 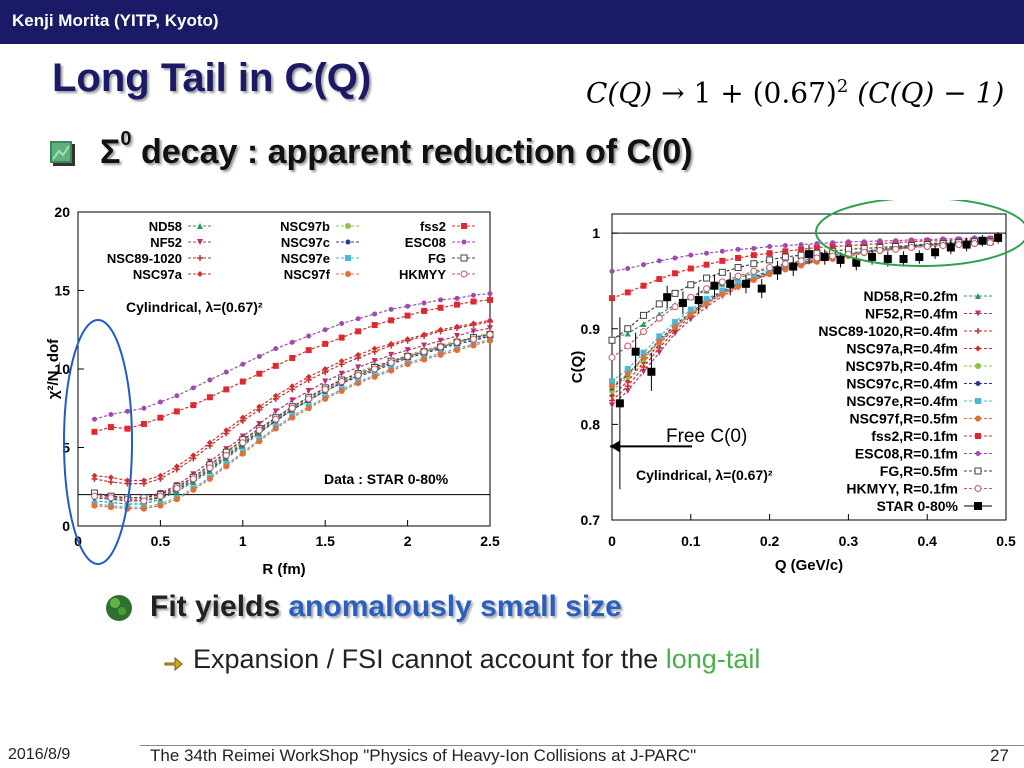 What do you see at coordinates (165, 226) in the screenshot?
I see `legend-label: ND58` at bounding box center [165, 226].